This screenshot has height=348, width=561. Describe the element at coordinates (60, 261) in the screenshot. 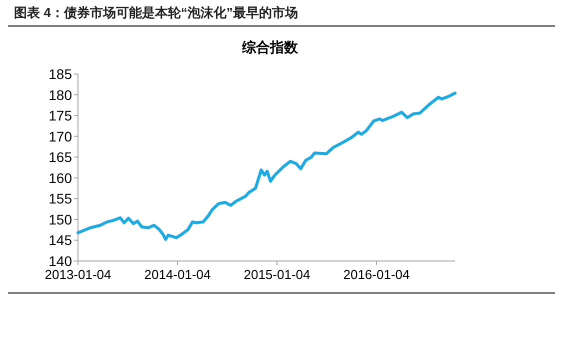

I see `y-tick-label: 140` at that location.